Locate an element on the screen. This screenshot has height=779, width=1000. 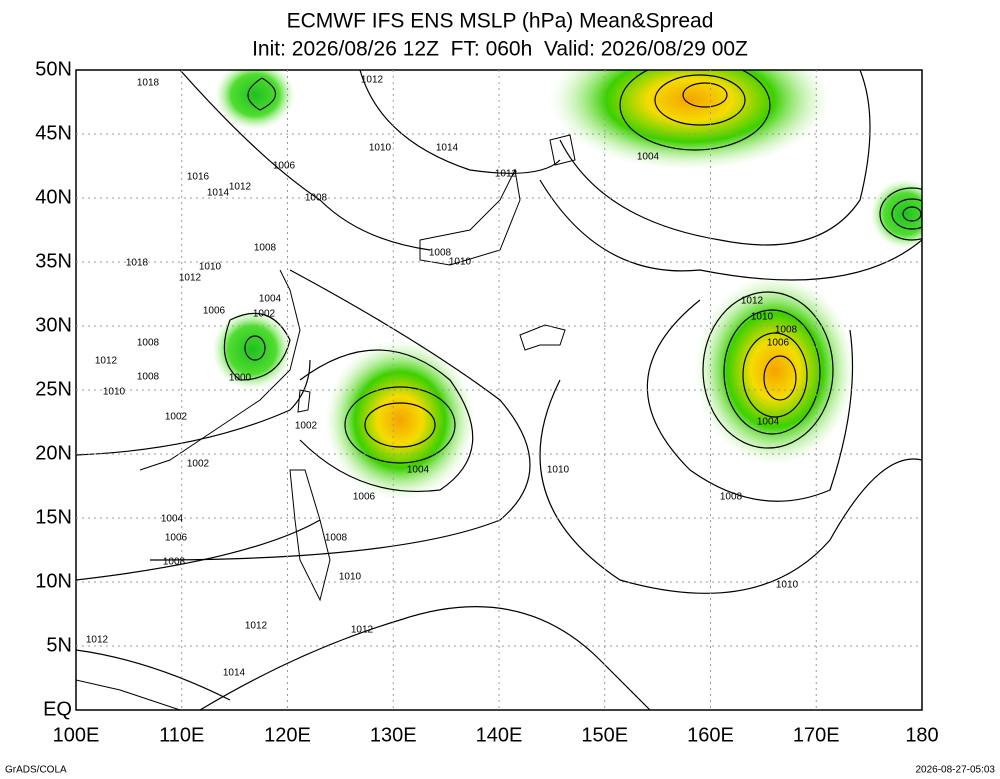
x-tick-label: 120E is located at coordinates (287, 735).